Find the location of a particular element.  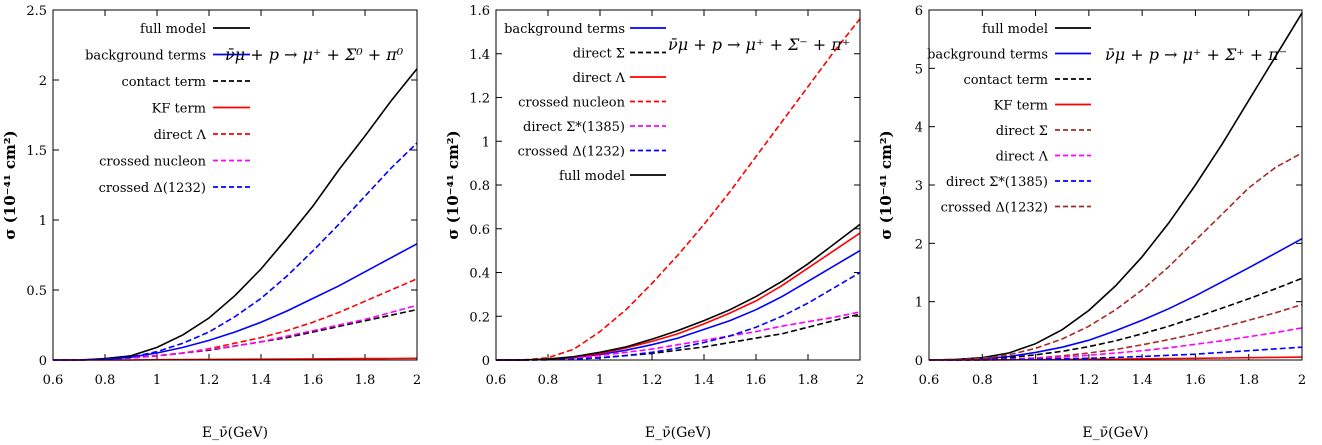

y-tick-label: 0.5 is located at coordinates (36, 291).